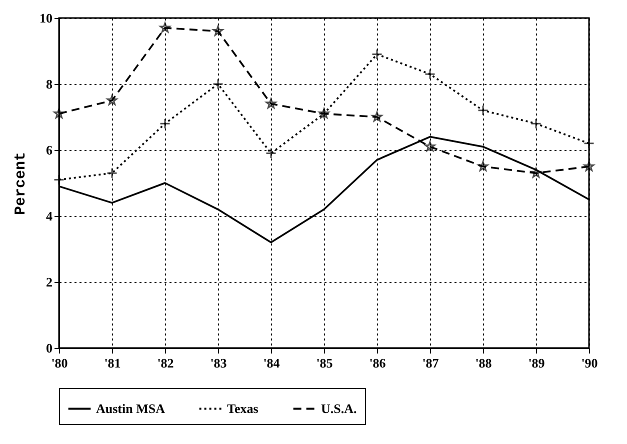 This screenshot has height=444, width=627. What do you see at coordinates (131, 408) in the screenshot?
I see `legend-label: Austin MSA` at bounding box center [131, 408].